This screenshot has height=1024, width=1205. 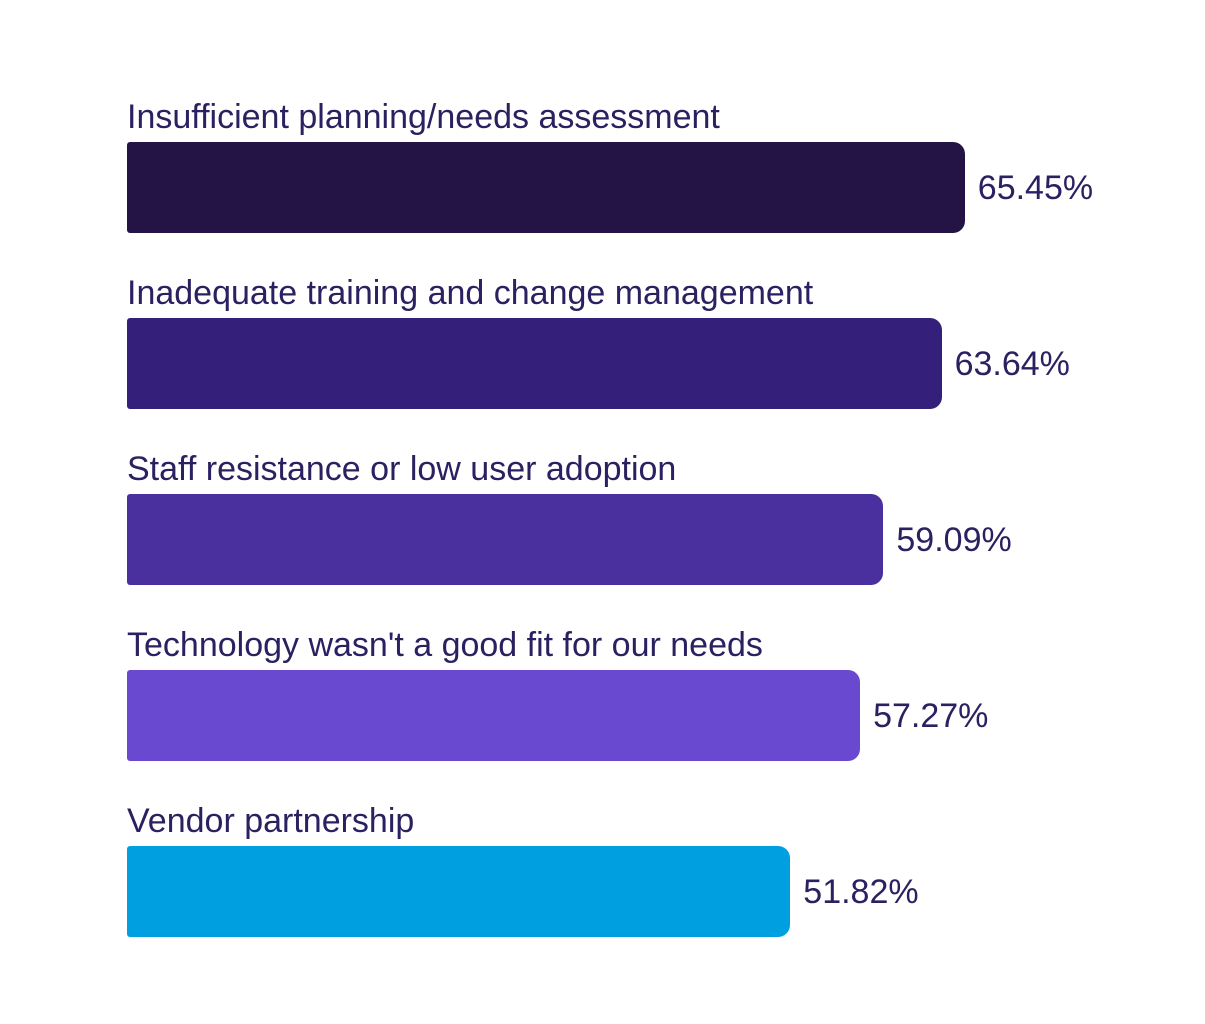 I want to click on value-label: 65.45%, so click(x=1035, y=187).